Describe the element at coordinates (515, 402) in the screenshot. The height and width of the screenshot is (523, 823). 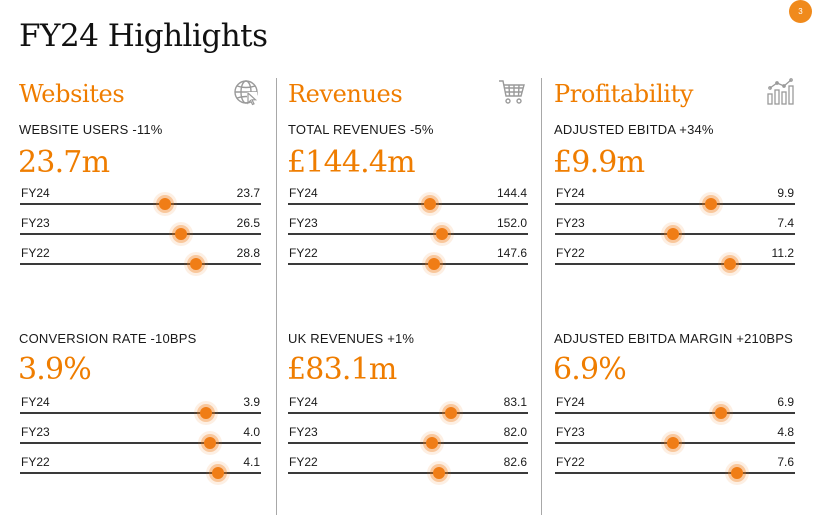
I see `year-value: 83.1` at that location.